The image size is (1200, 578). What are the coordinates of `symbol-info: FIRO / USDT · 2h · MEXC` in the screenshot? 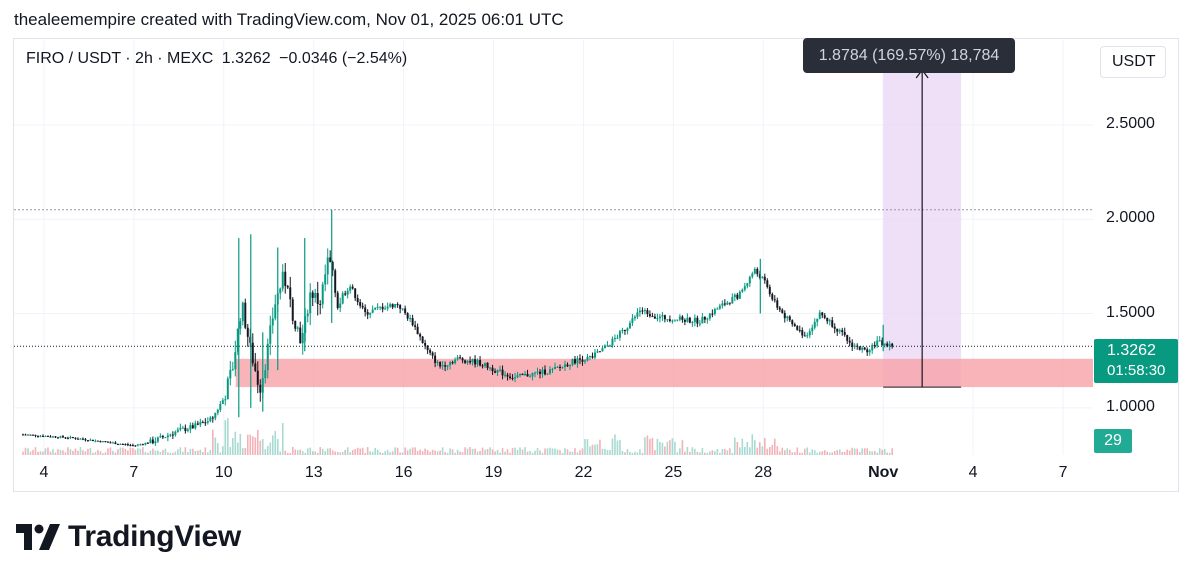 It's located at (120, 58).